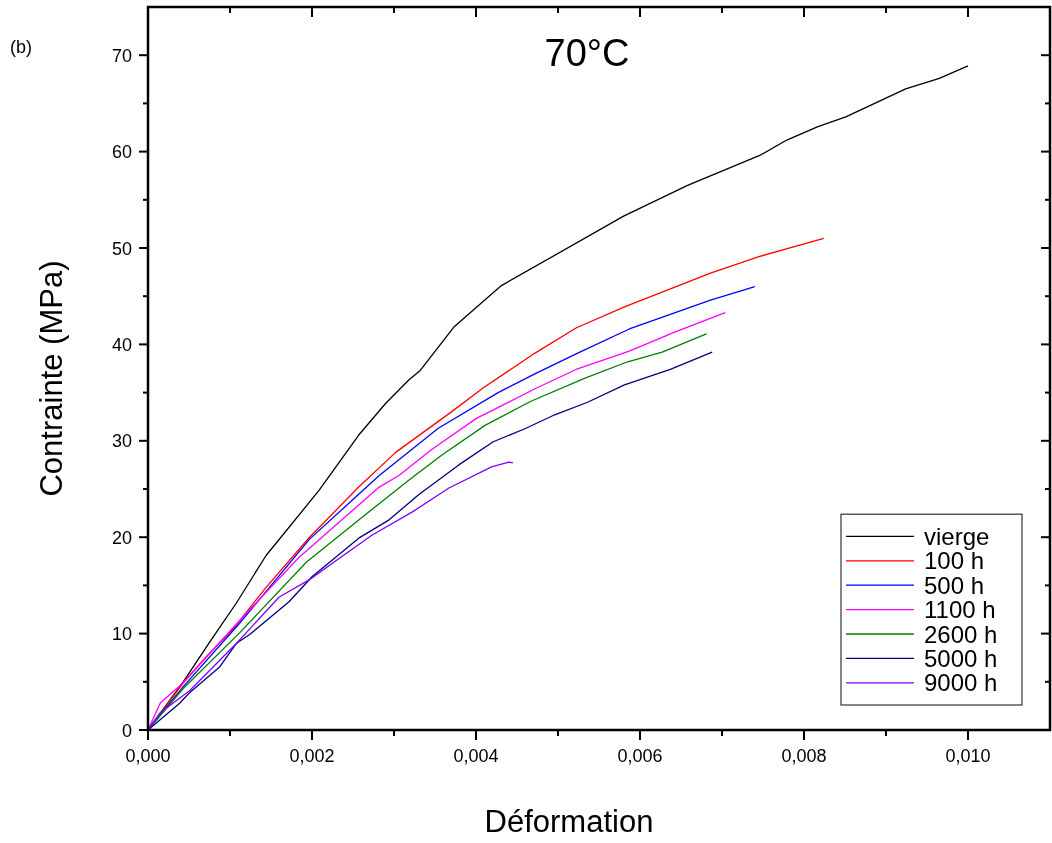 The image size is (1052, 843). I want to click on legend-label: vierge, so click(957, 536).